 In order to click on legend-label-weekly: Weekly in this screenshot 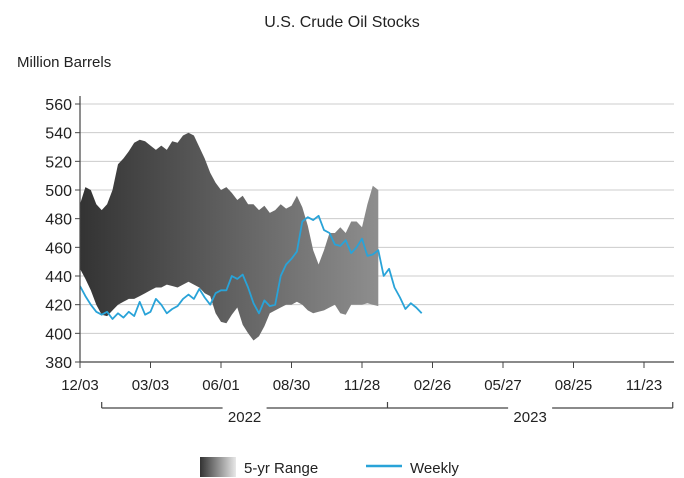, I will do `click(434, 468)`.